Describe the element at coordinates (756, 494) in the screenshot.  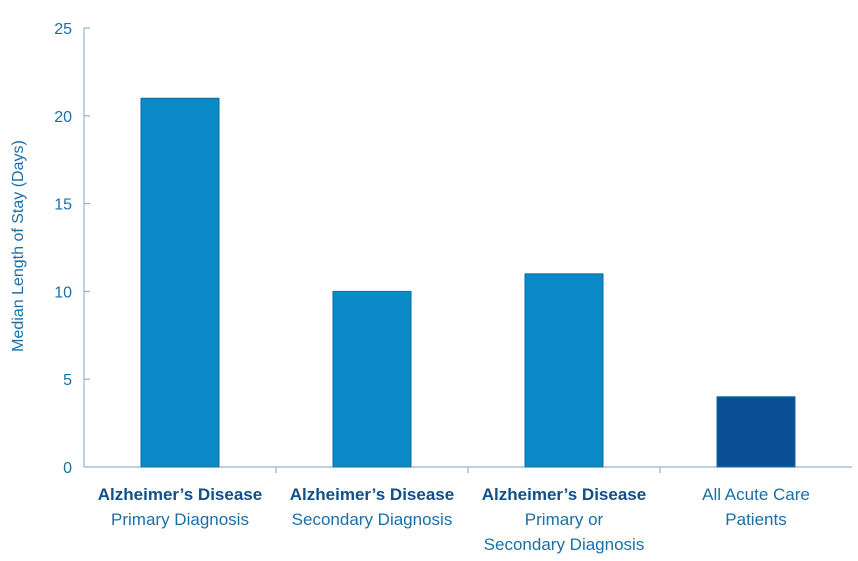
I see `category-label-line: All Acute Care` at that location.